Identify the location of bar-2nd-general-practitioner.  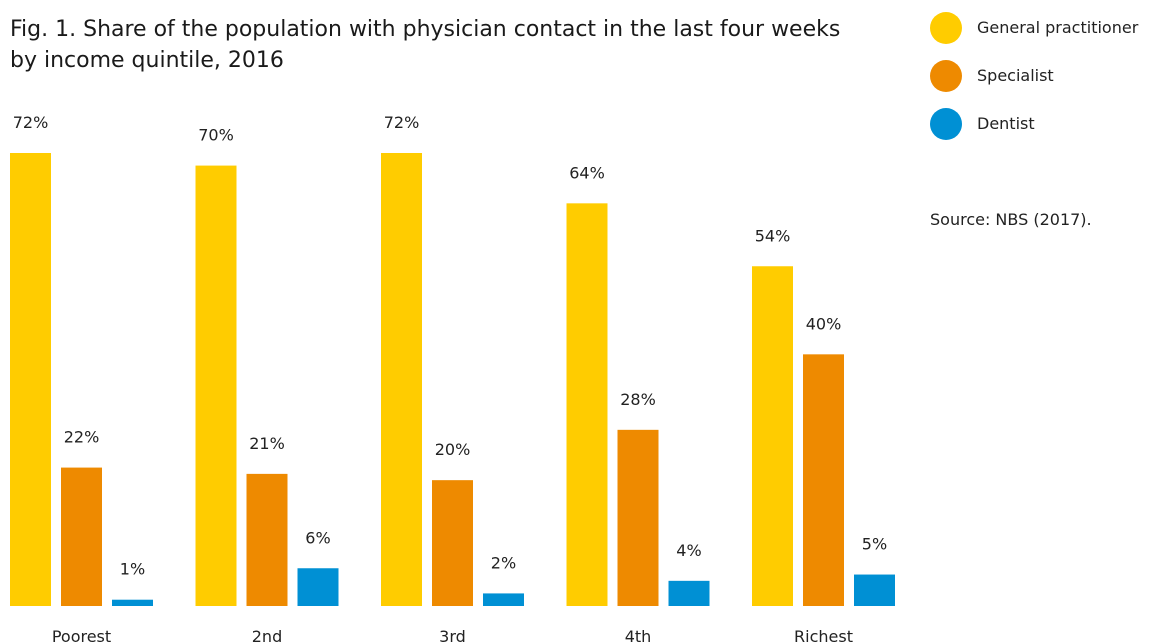
(216, 386).